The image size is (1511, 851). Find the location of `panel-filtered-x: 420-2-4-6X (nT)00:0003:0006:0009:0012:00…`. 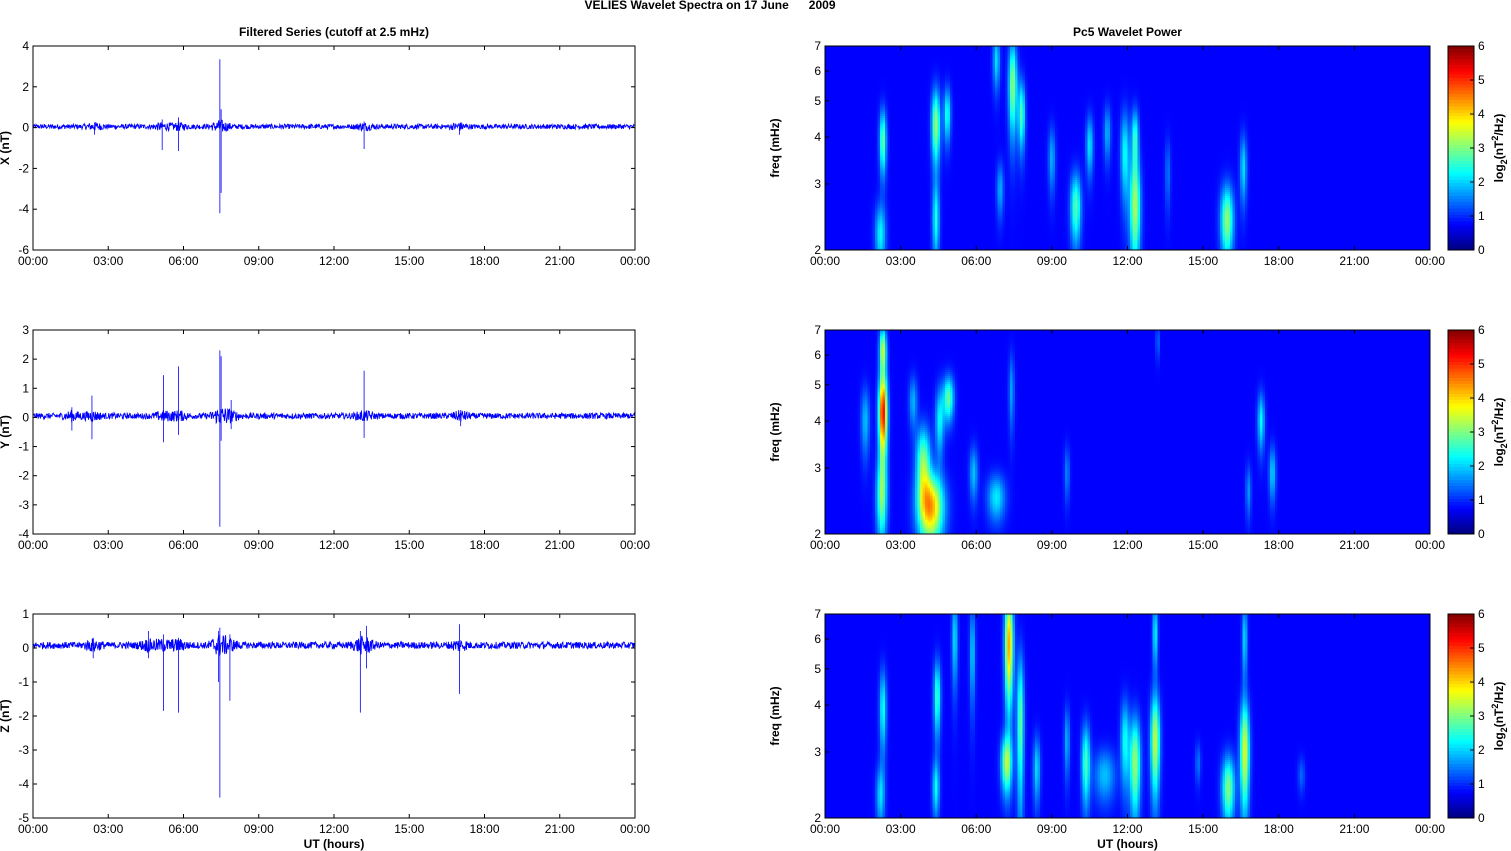

panel-filtered-x: 420-2-4-6X (nT)00:0003:0006:0009:0012:00… is located at coordinates (325, 146).